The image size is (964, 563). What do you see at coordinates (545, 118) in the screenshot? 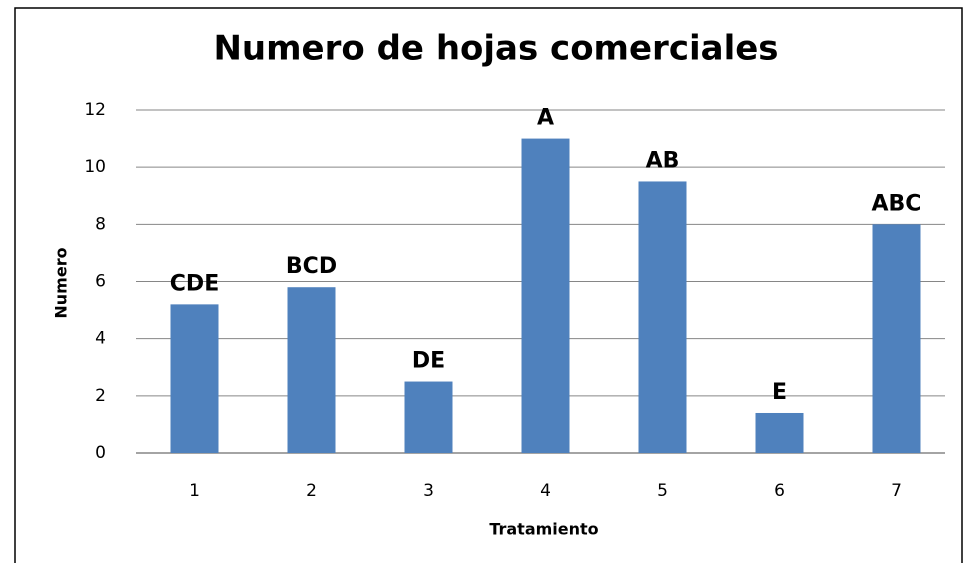
I see `annotation: A` at bounding box center [545, 118].